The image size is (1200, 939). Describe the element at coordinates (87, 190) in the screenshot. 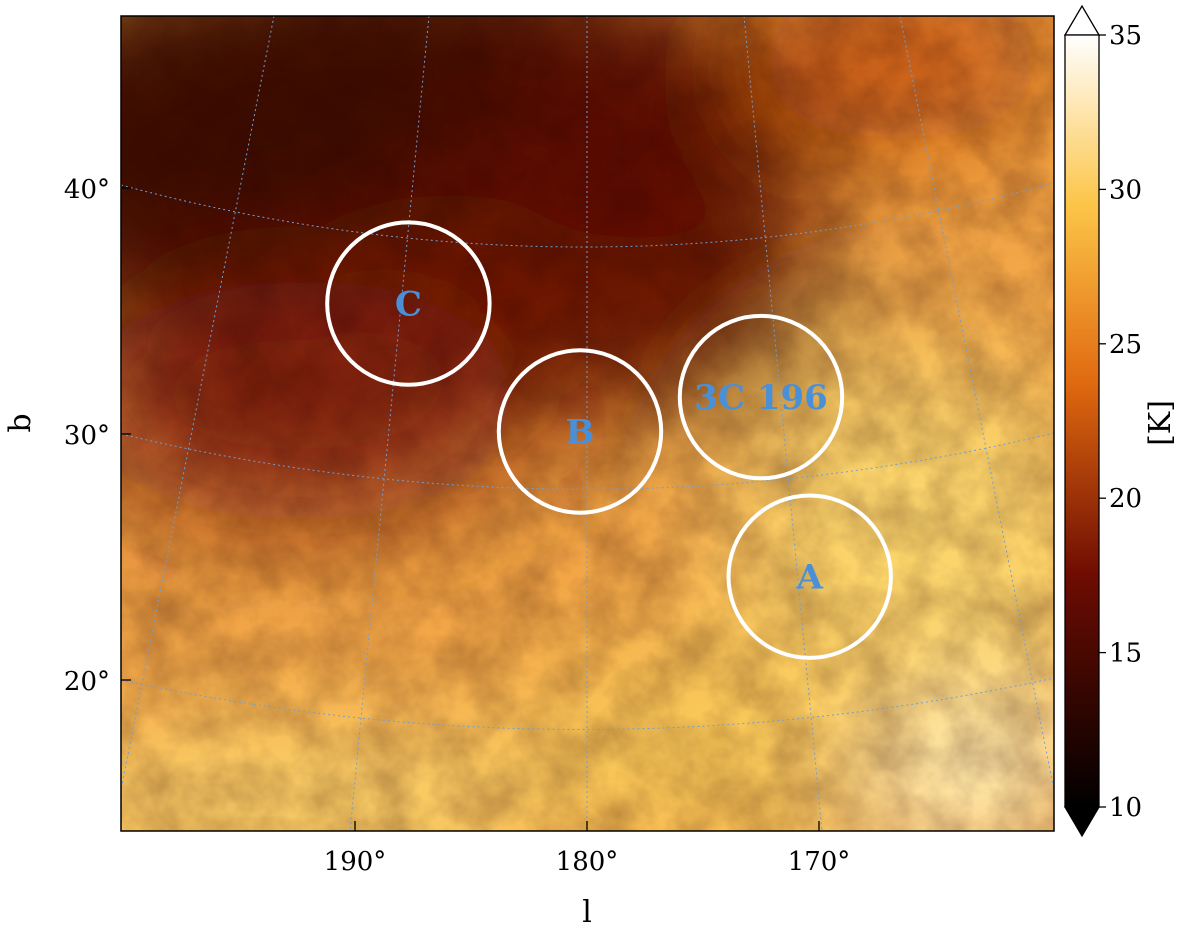

I see `y-tick-label-40: 40°` at that location.